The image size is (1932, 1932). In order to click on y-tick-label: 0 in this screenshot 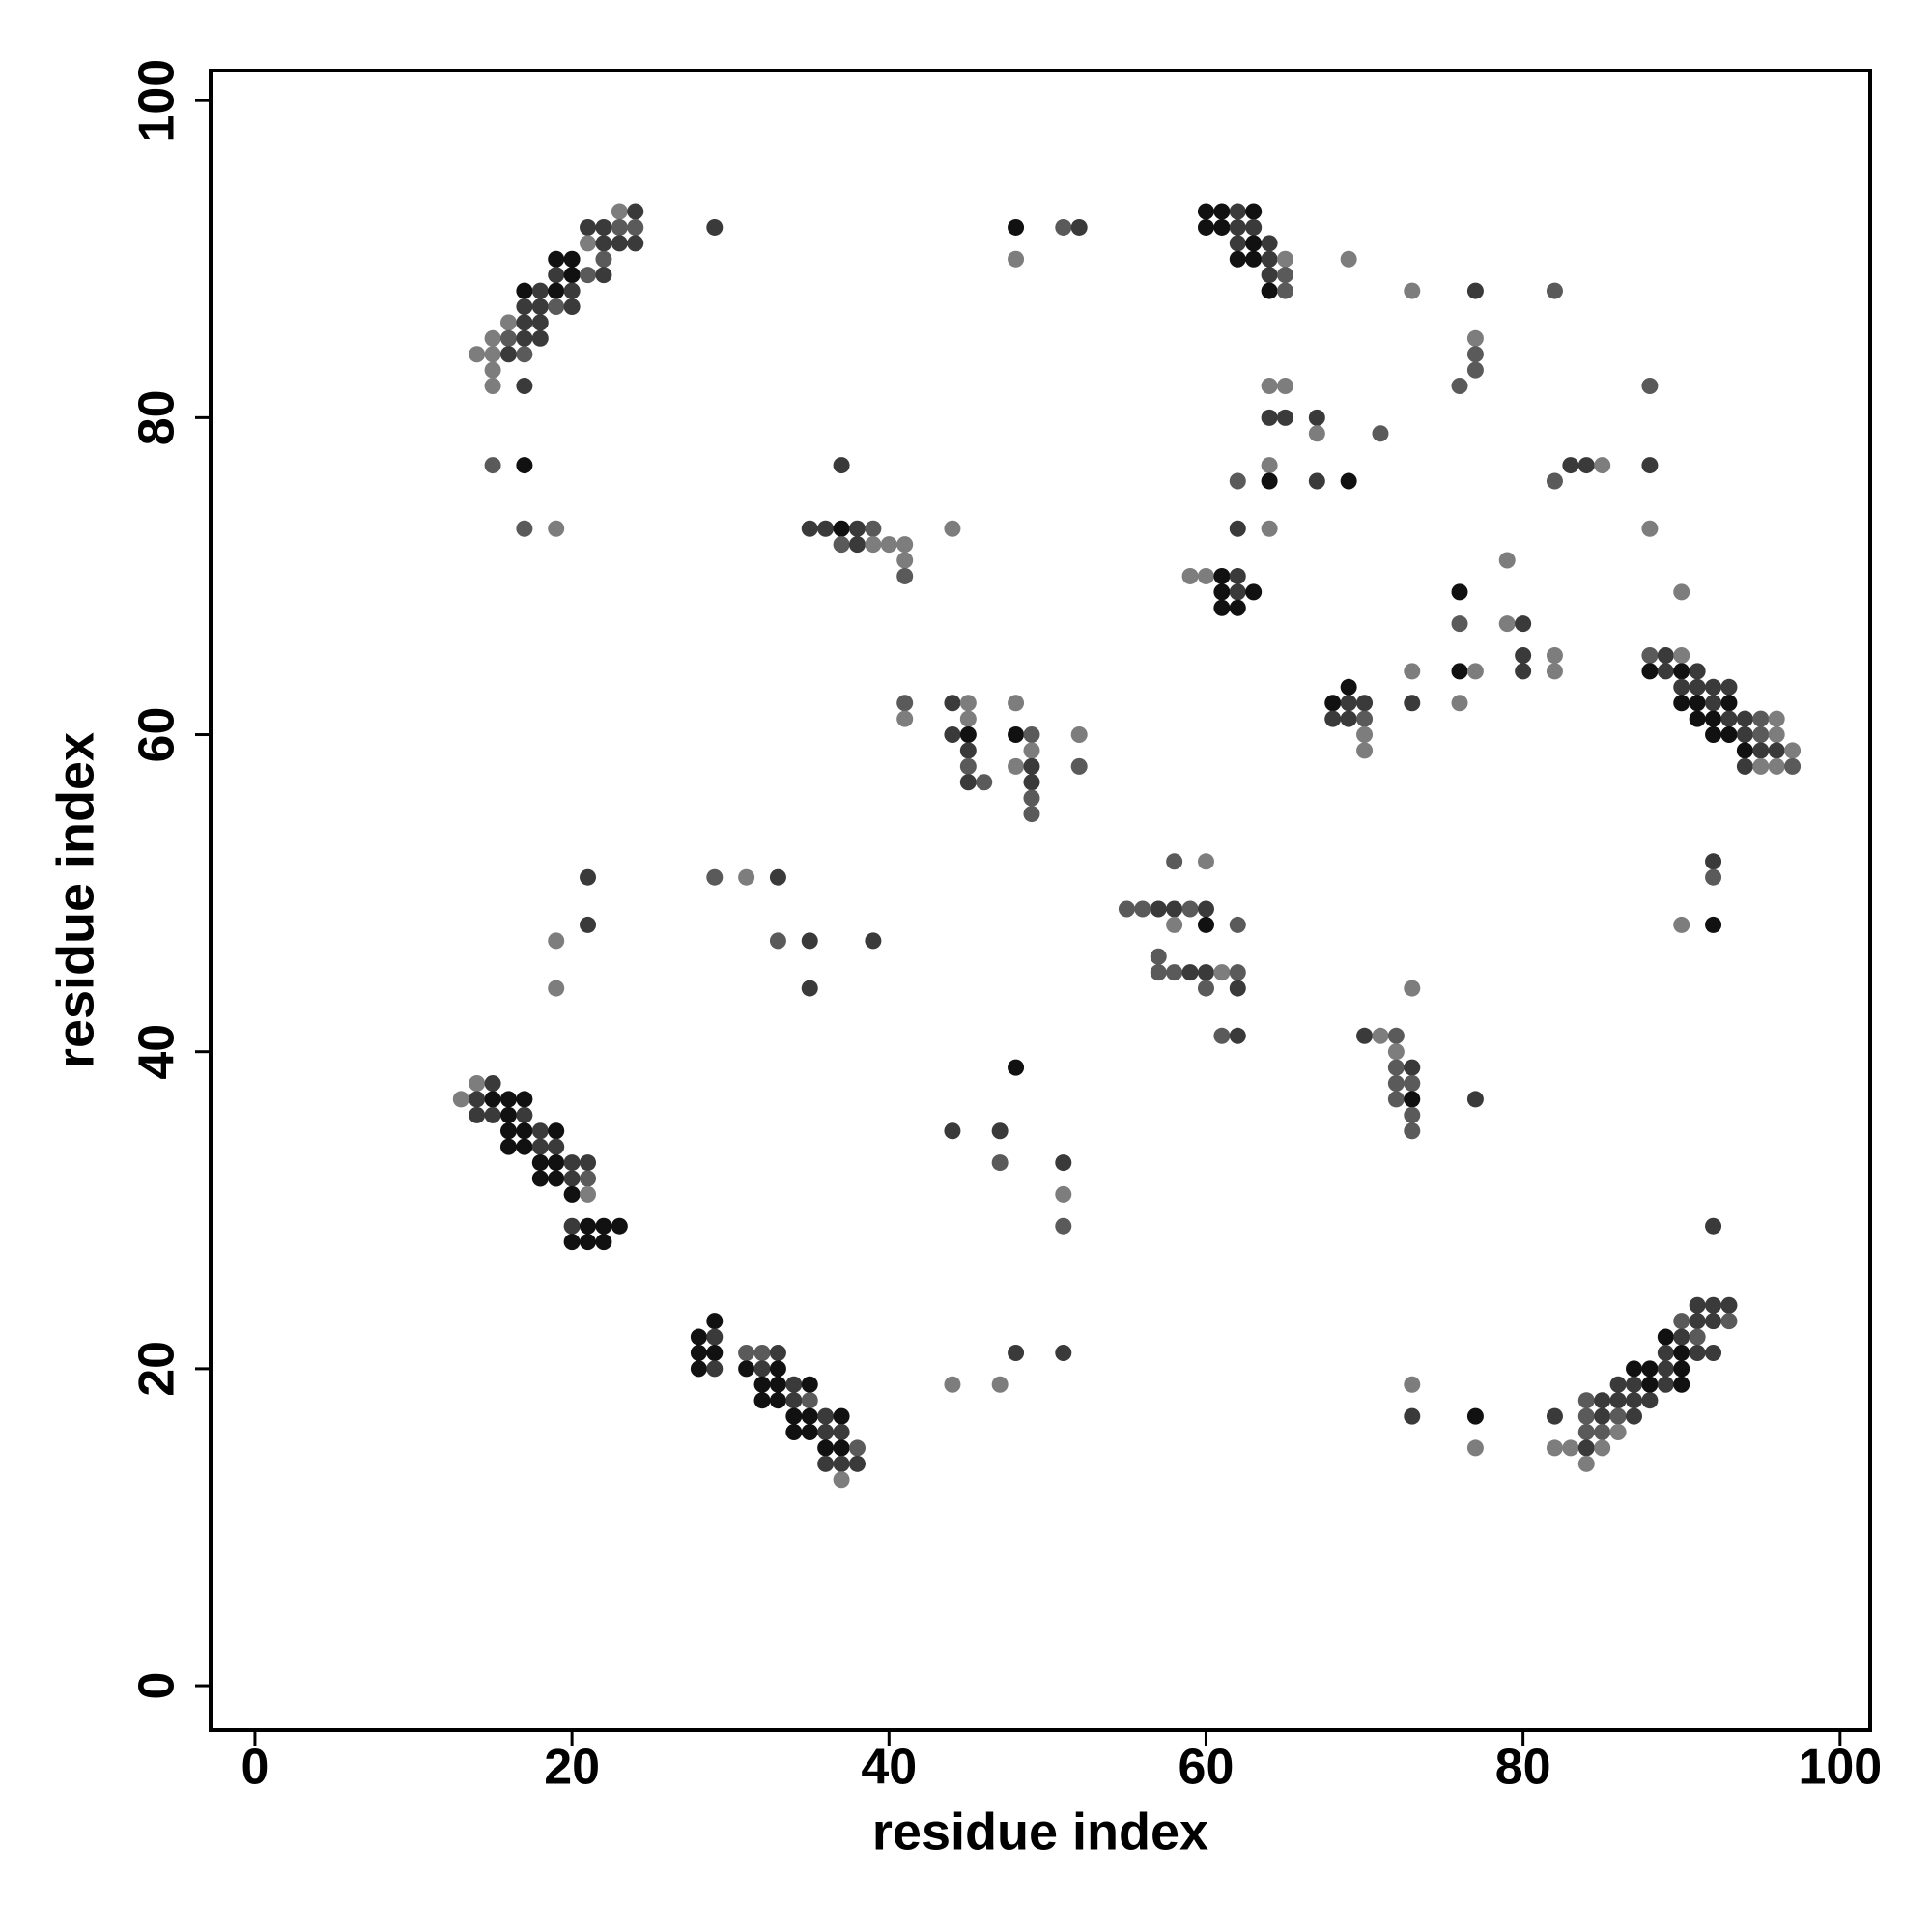, I will do `click(157, 1686)`.